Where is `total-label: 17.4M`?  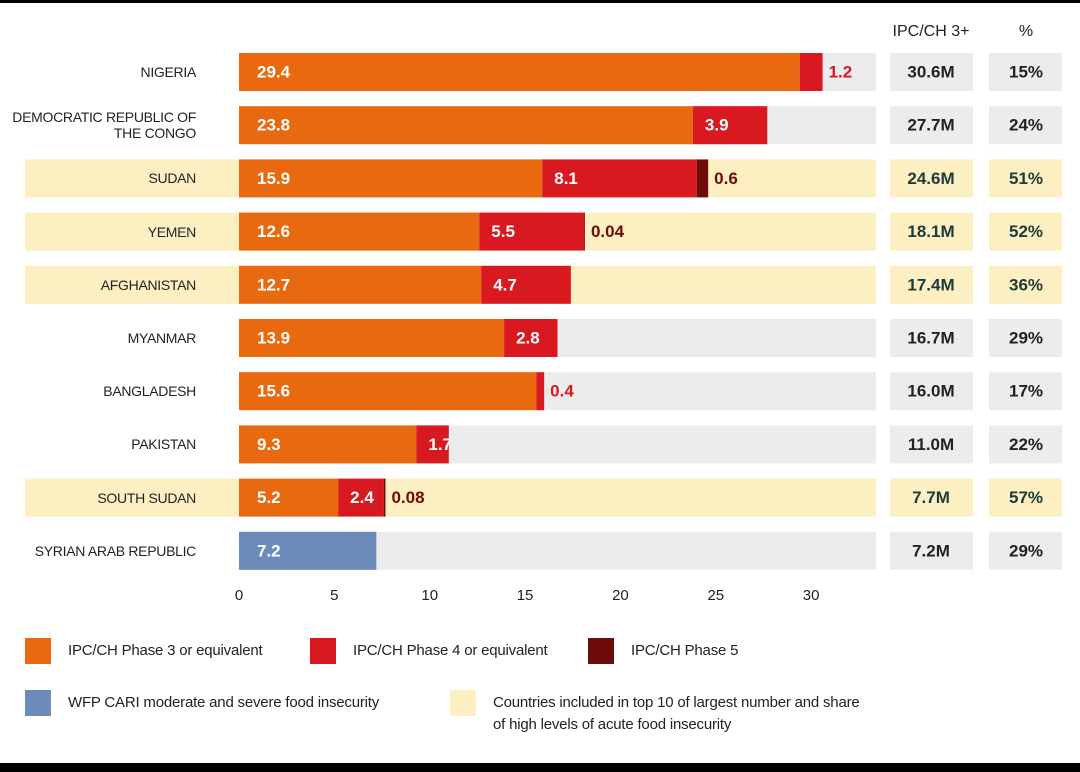
total-label: 17.4M is located at coordinates (930, 284).